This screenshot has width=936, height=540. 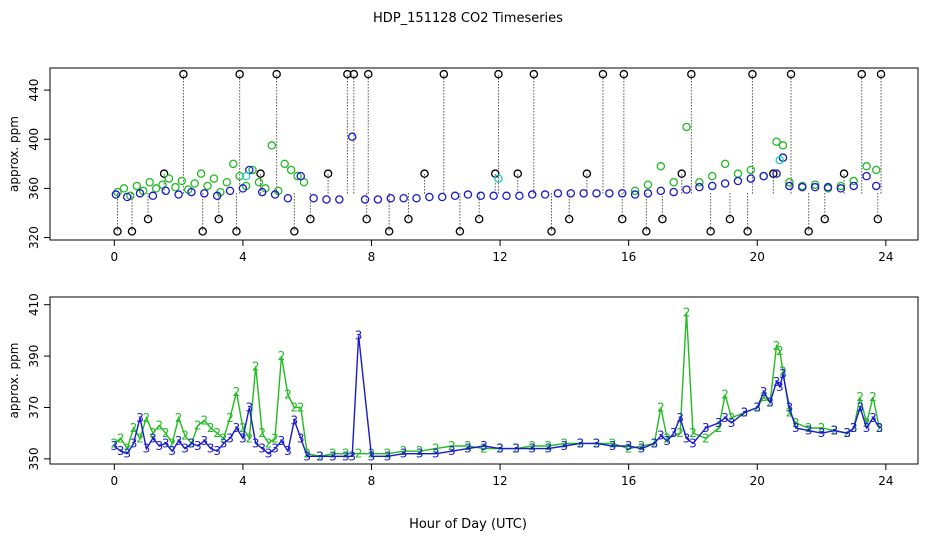 I want to click on top-series-blue, so click(x=496, y=168).